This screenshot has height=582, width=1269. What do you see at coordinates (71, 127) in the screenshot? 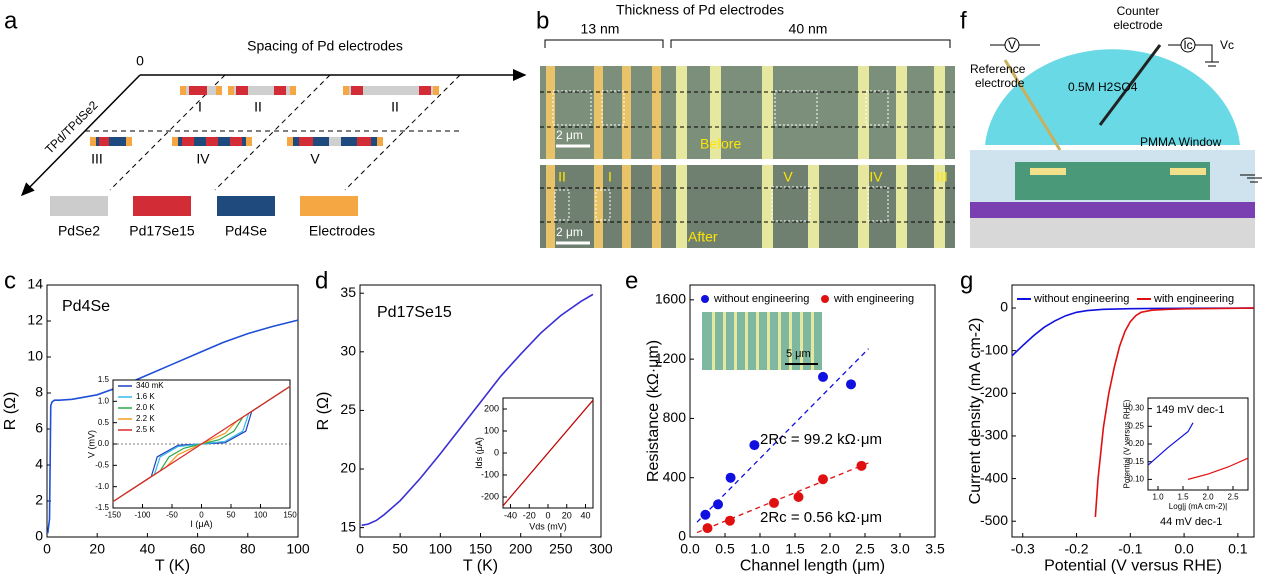
I see `axis-label: TPd/TPdSe2` at bounding box center [71, 127].